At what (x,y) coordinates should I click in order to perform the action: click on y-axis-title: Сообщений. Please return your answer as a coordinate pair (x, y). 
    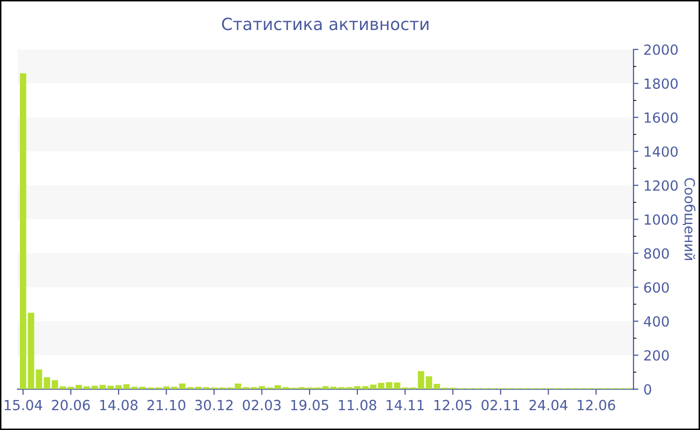
    Looking at the image, I should click on (689, 219).